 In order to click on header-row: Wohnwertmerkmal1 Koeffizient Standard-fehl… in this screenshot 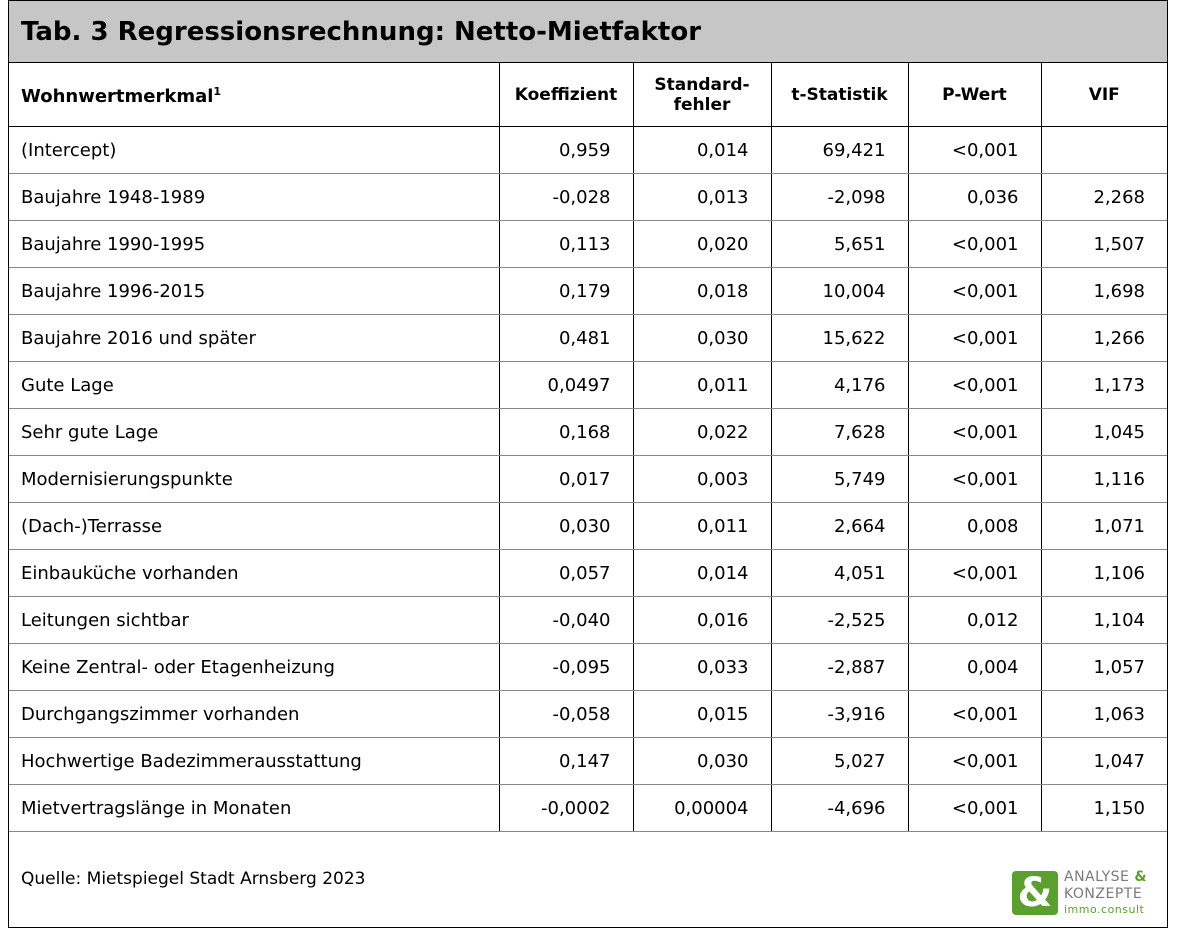, I will do `click(588, 95)`.